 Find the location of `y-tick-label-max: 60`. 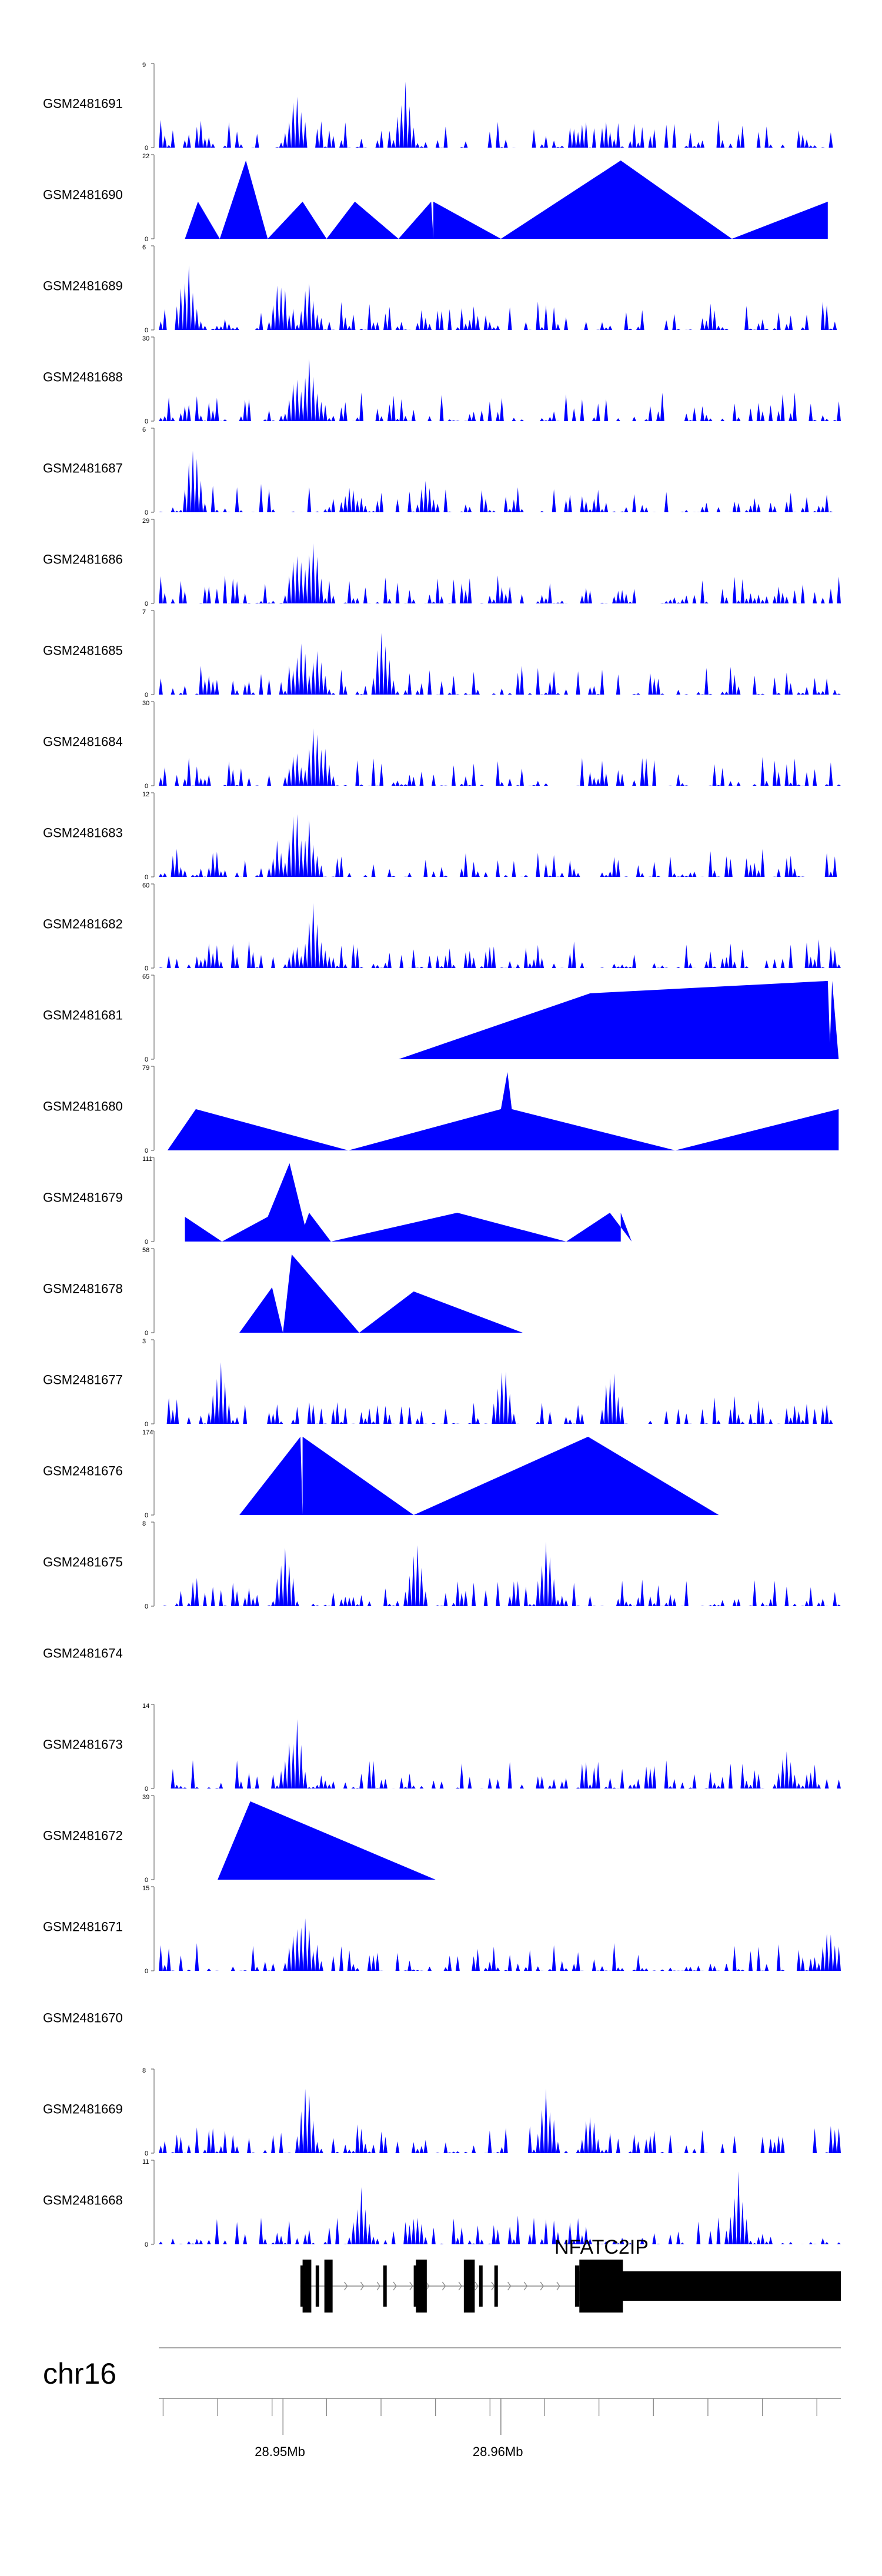

y-tick-label-max: 60 is located at coordinates (145, 885).